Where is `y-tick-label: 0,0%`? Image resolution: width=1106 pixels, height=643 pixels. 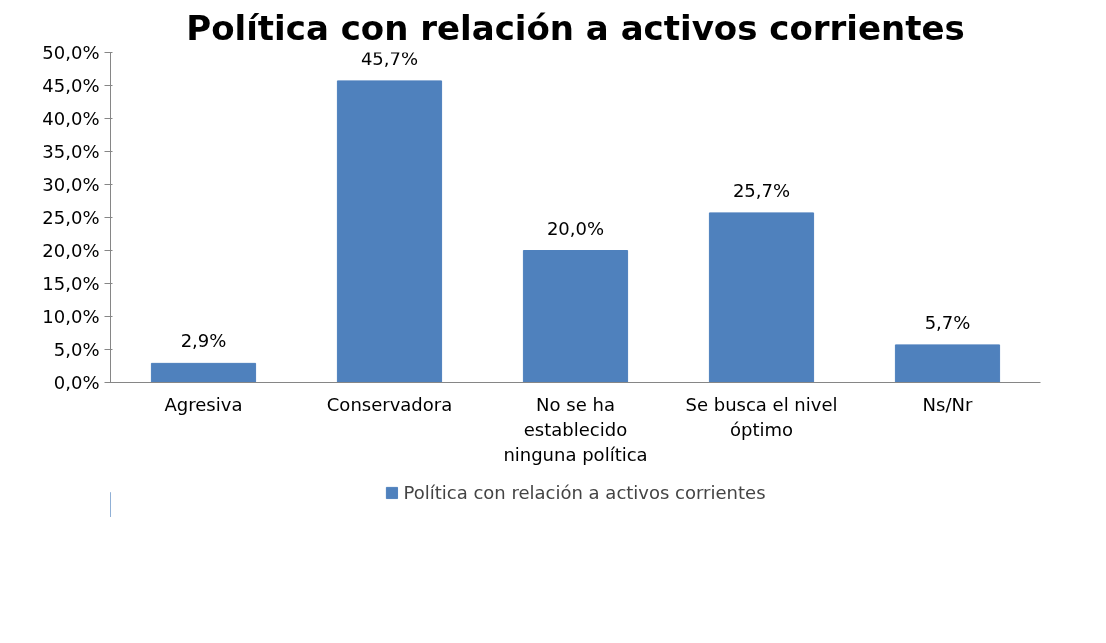 y-tick-label: 0,0% is located at coordinates (76, 382).